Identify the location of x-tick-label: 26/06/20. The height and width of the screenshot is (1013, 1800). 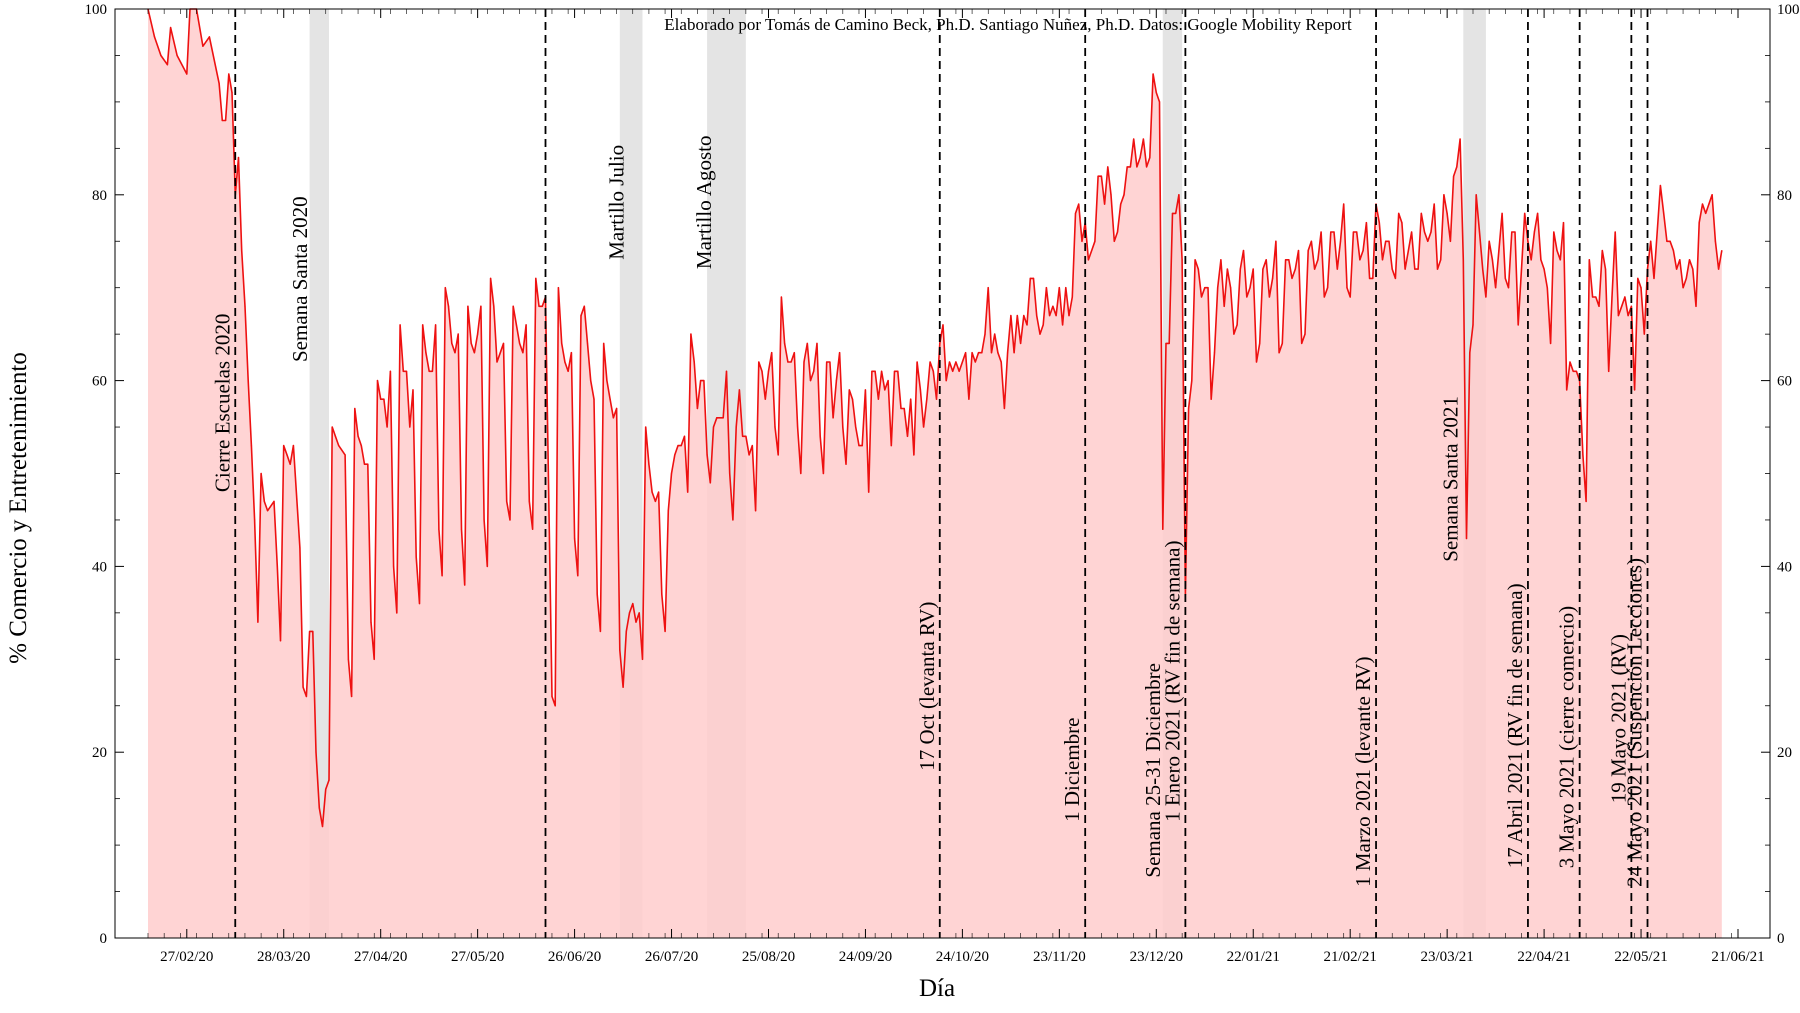
(574, 957).